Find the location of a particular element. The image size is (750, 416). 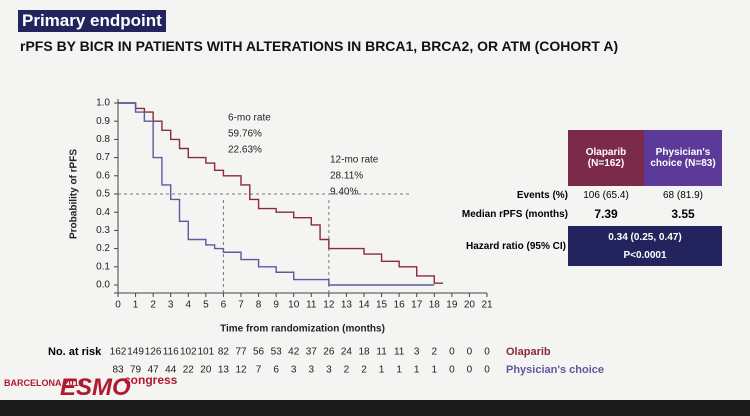

x-tick-label: 14 is located at coordinates (364, 305).